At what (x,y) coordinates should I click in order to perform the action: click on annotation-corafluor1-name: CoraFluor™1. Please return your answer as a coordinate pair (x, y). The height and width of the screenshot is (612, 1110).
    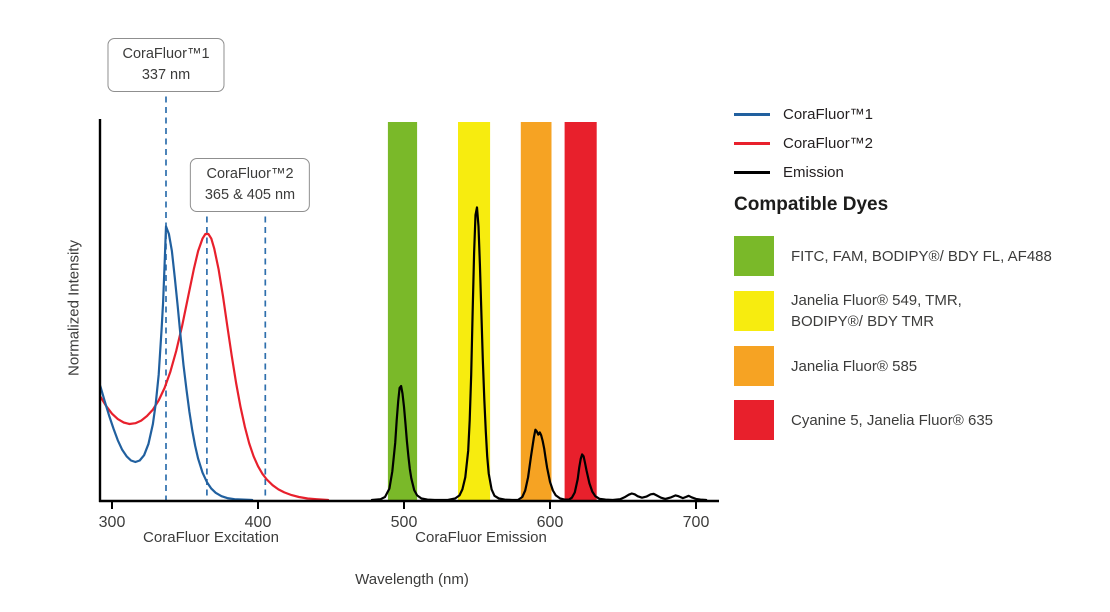
    Looking at the image, I should click on (166, 54).